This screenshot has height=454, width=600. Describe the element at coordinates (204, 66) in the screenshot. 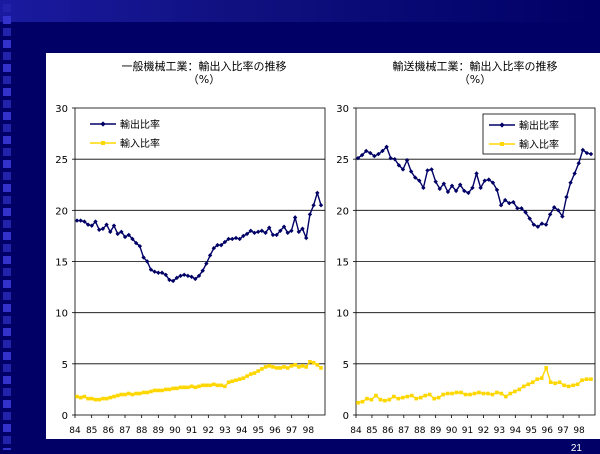

I see `chart-title: 一般機械工業：輸出入比率の推移` at that location.